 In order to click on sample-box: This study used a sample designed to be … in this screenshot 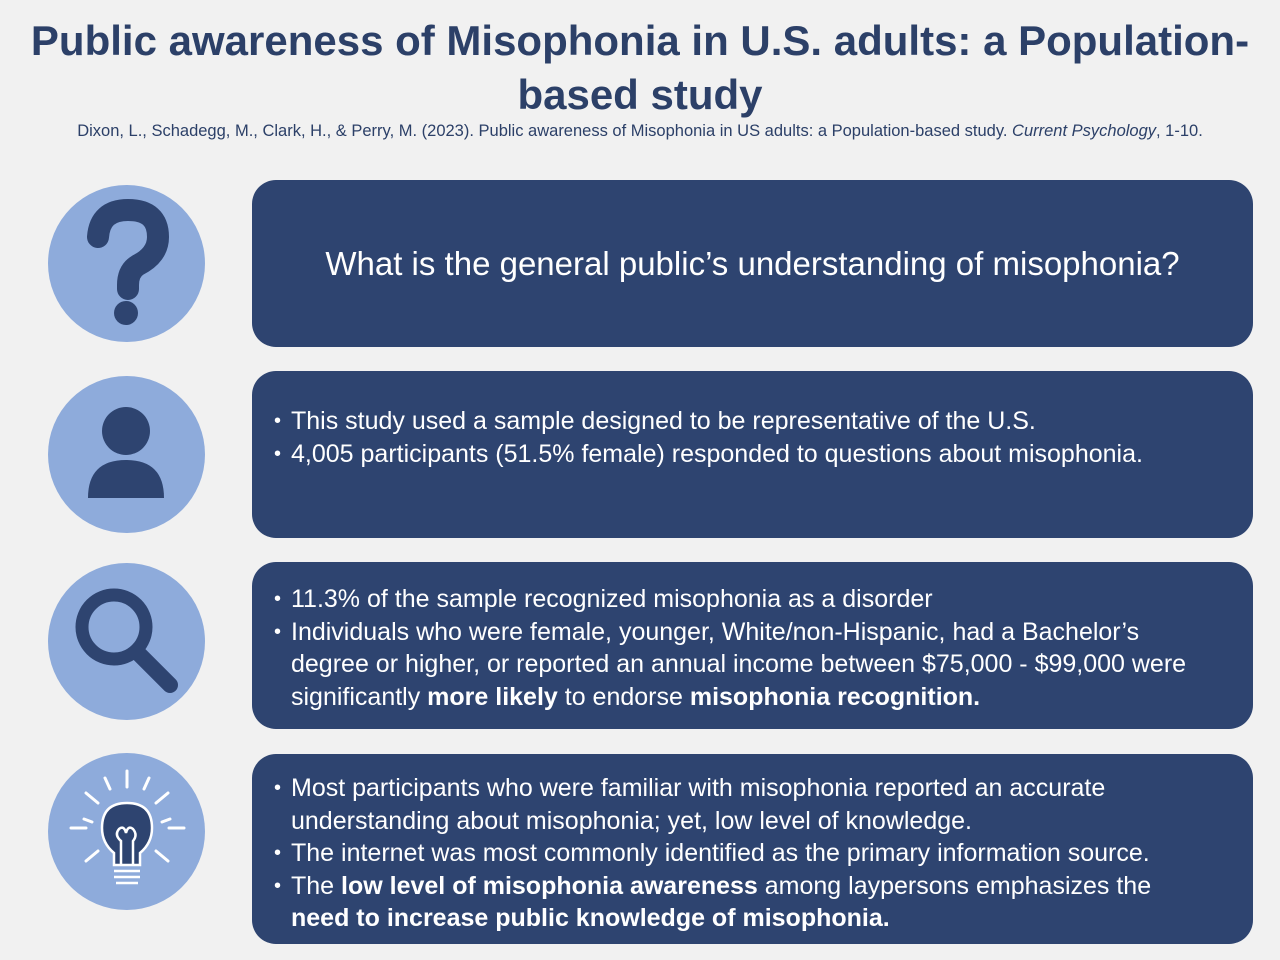, I will do `click(752, 454)`.